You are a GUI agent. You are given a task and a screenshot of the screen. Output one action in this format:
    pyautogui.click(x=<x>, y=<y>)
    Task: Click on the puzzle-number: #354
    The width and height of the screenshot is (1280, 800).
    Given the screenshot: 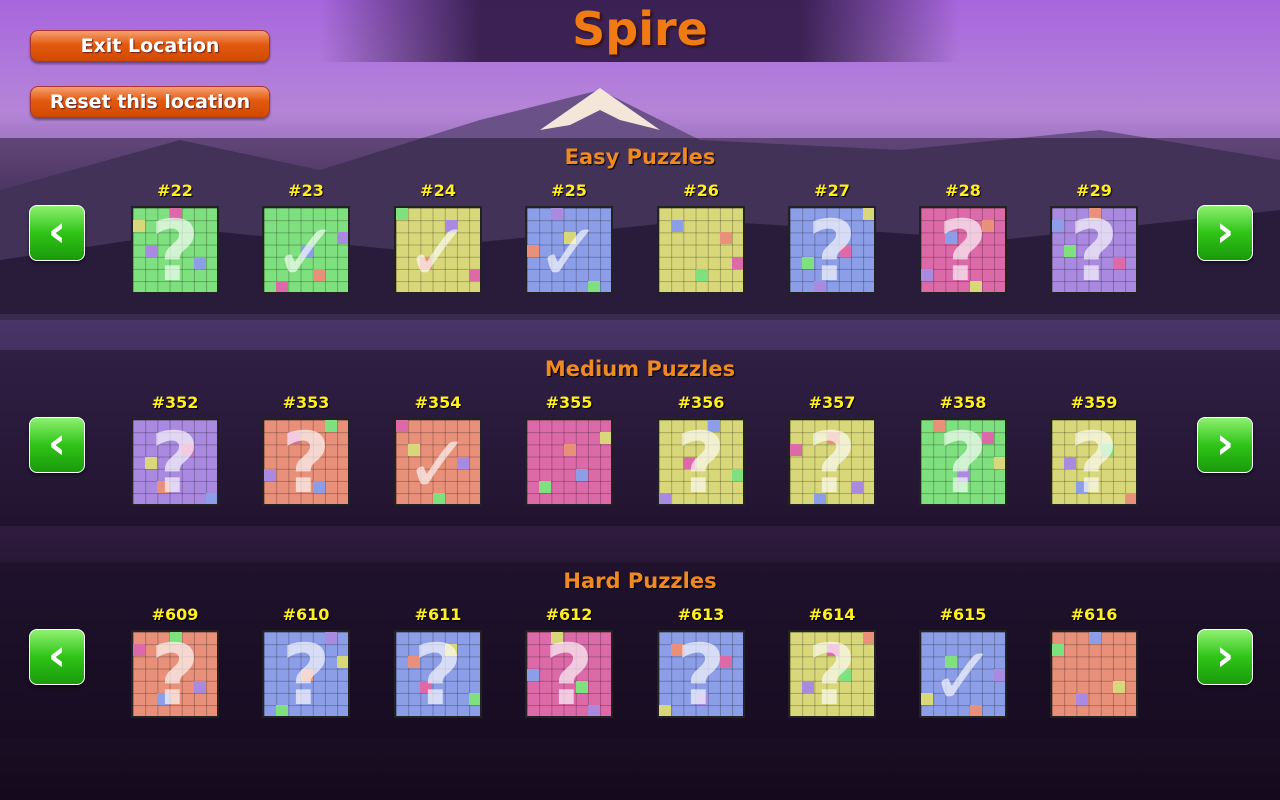 What is the action you would take?
    pyautogui.click(x=438, y=402)
    